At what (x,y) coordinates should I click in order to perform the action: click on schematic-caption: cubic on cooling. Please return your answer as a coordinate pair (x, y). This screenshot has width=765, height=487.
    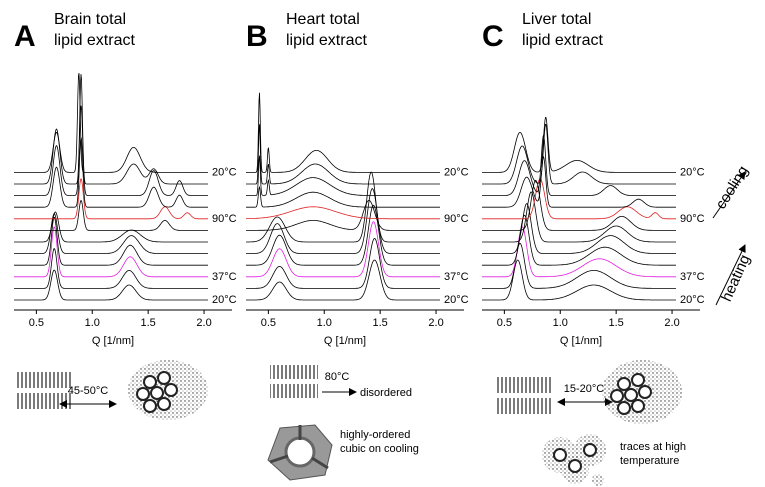
    Looking at the image, I should click on (379, 449).